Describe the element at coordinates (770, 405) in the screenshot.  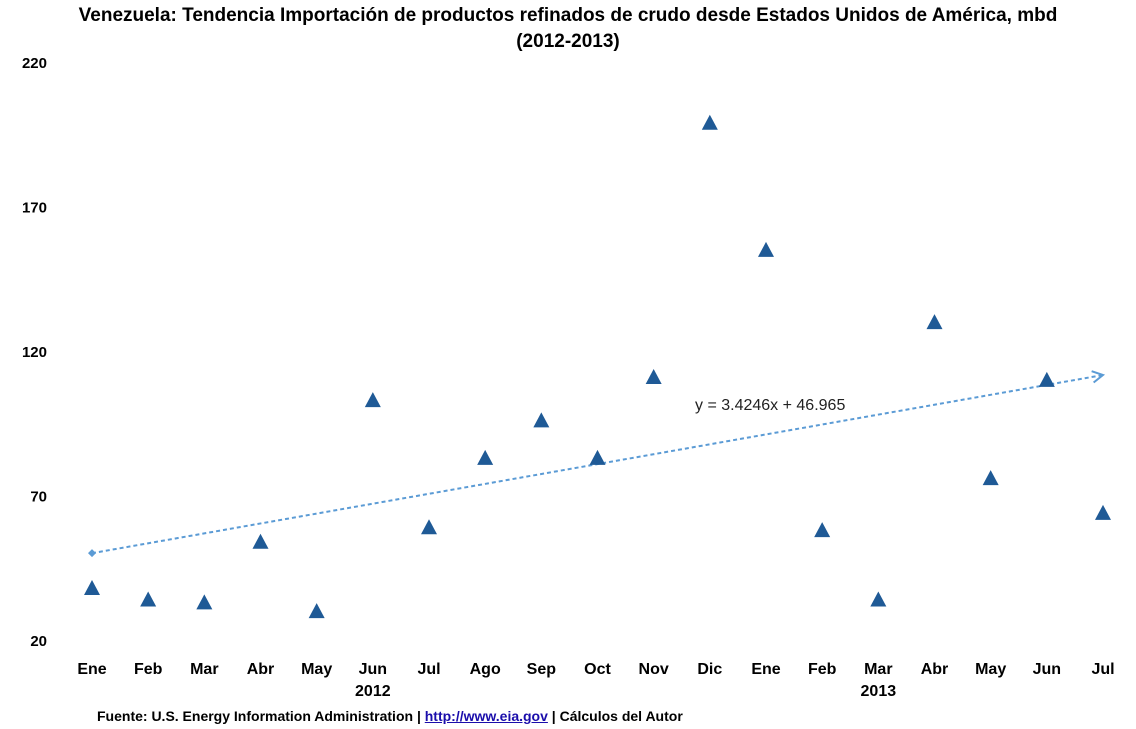
I see `trendline-equation: y = 3.4246x + 46.965` at that location.